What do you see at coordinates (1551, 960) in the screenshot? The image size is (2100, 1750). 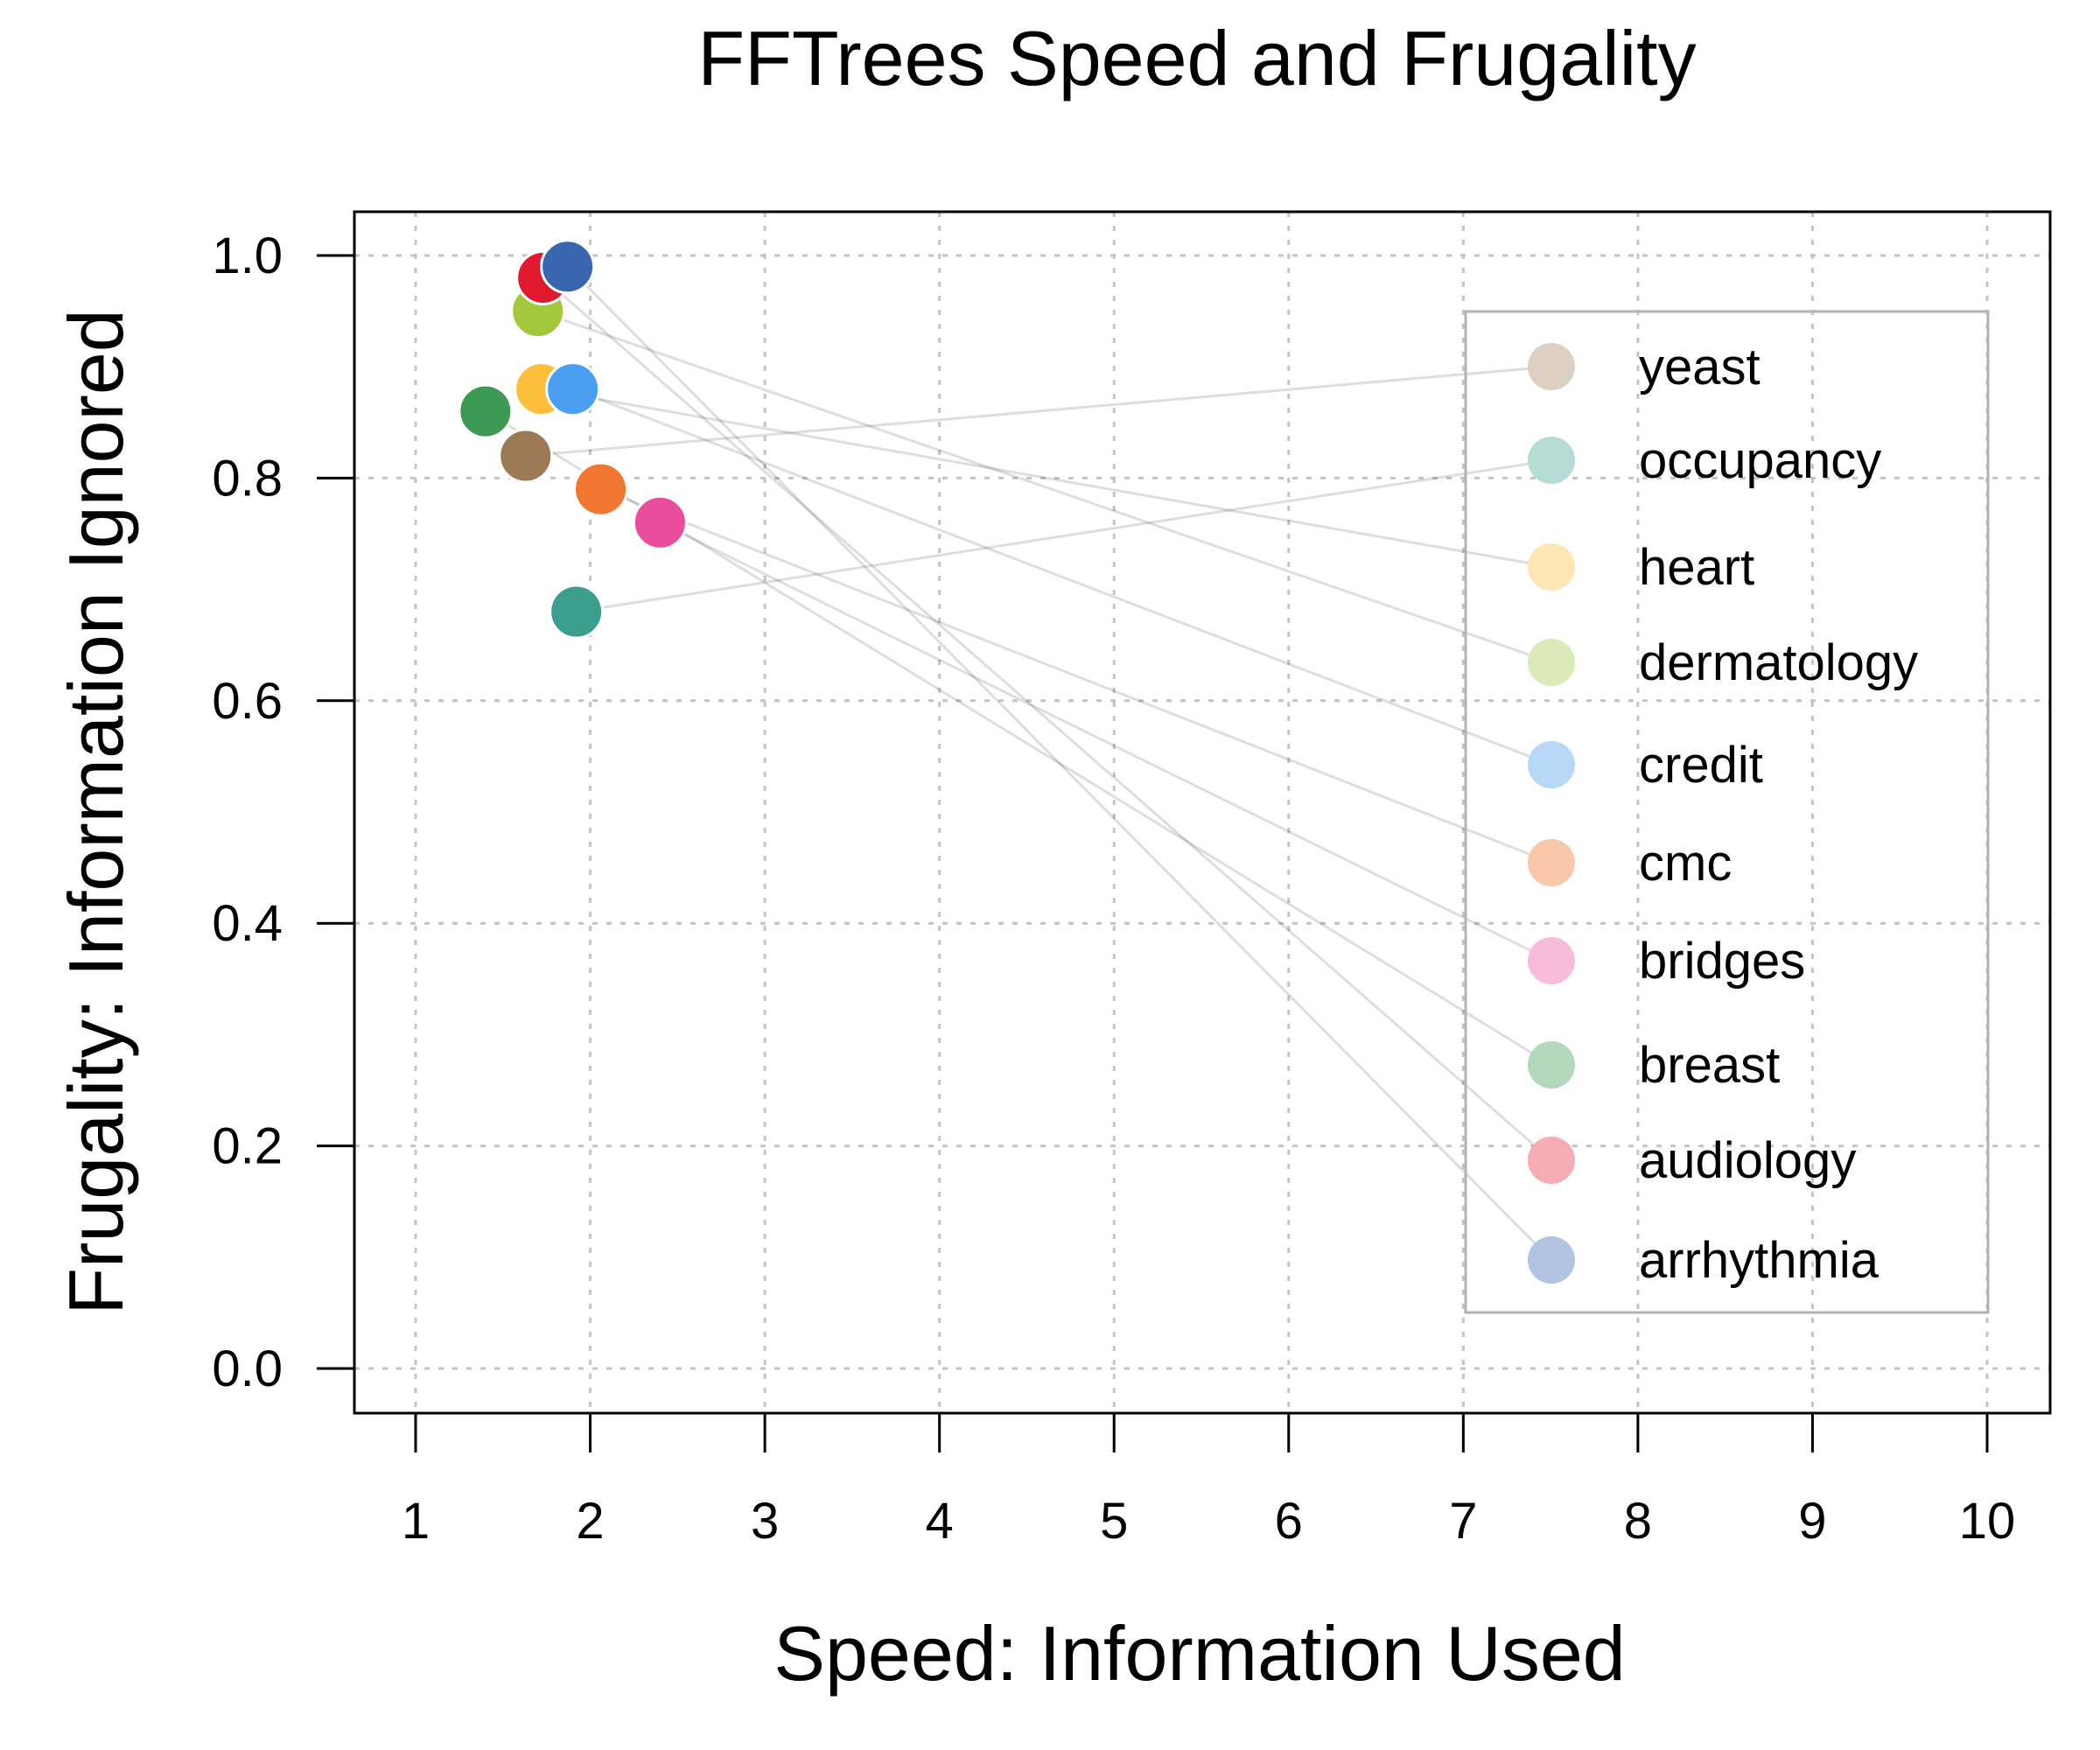 I see `legend-marker-bridges` at bounding box center [1551, 960].